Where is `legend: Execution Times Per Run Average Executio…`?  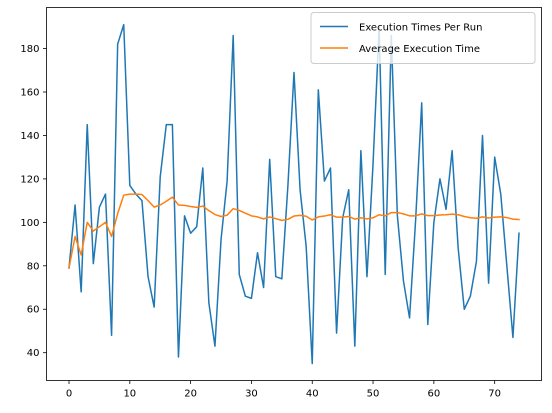 legend: Execution Times Per Run Average Executio… is located at coordinates (423, 38).